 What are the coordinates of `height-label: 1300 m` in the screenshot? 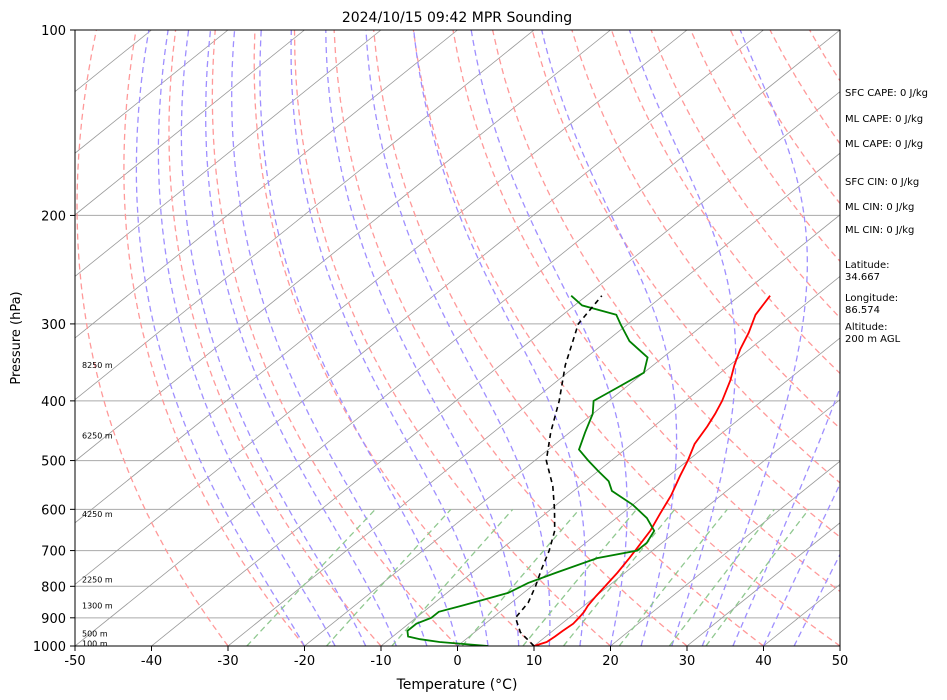 It's located at (97, 606).